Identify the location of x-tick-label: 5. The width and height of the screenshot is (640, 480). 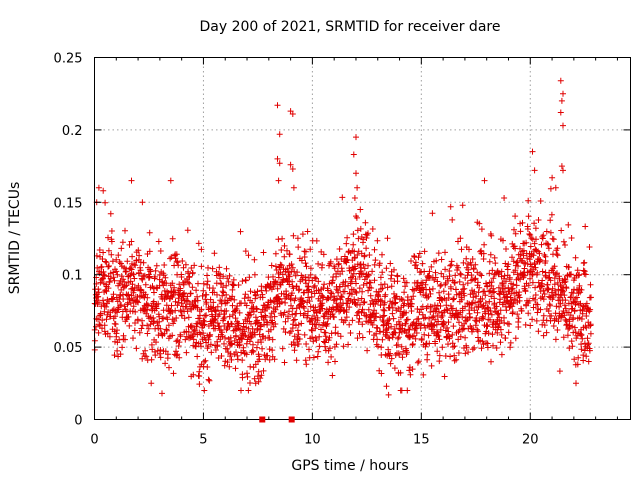
(203, 440).